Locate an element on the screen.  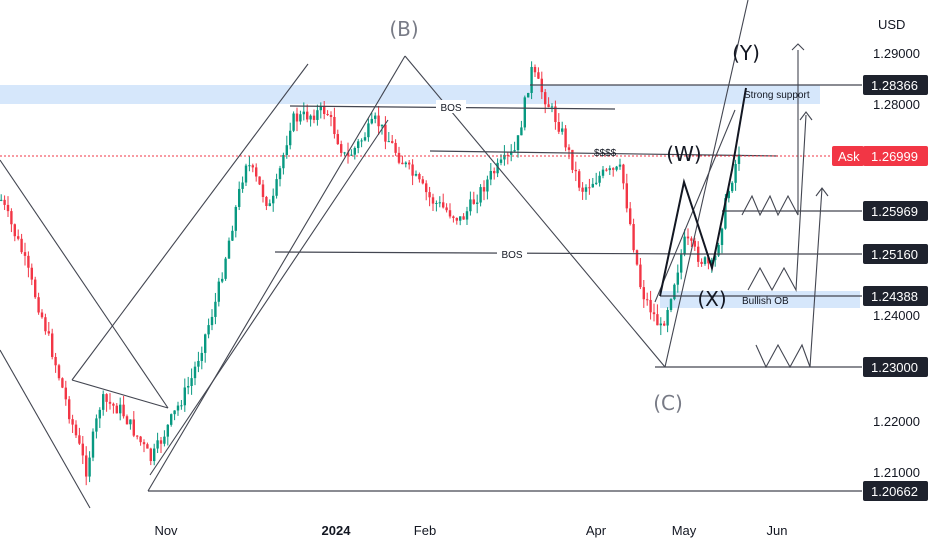
y-tick: 1.28000 is located at coordinates (896, 104).